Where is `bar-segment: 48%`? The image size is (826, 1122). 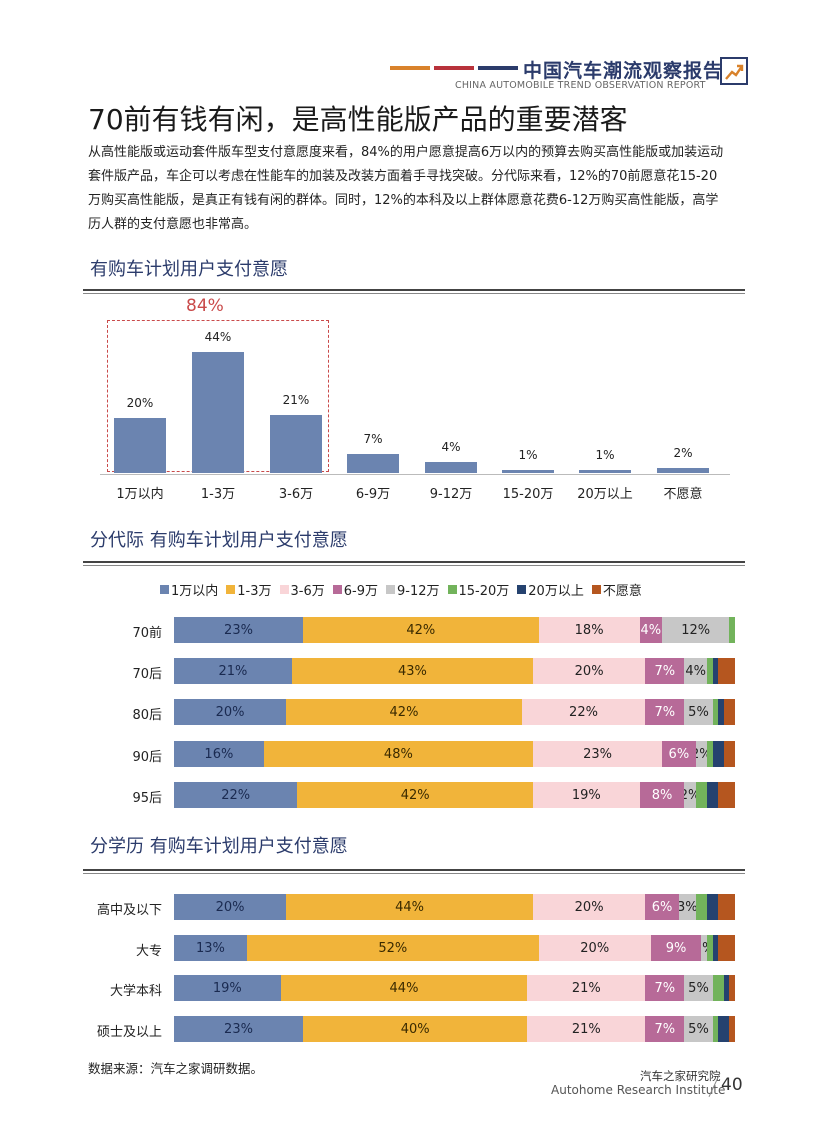
bar-segment: 48% is located at coordinates (398, 754).